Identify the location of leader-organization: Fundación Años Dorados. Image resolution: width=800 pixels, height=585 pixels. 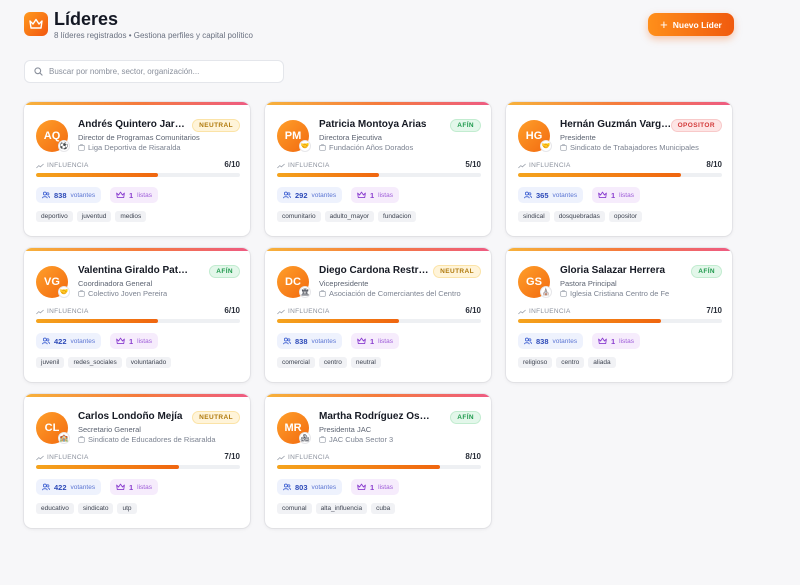
(397, 147).